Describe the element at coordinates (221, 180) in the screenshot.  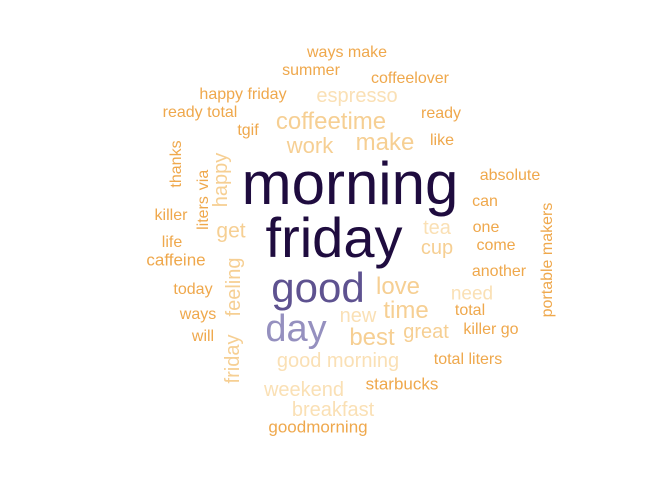
I see `word-happy: happy` at that location.